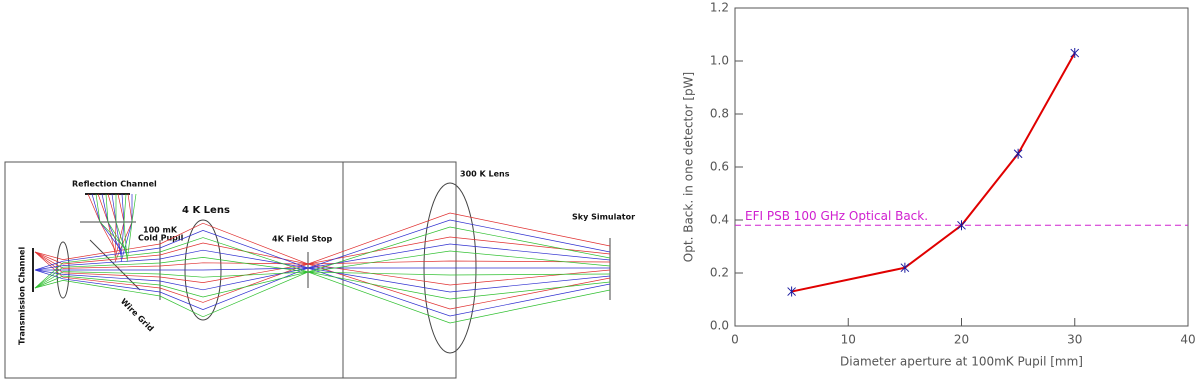 The height and width of the screenshot is (382, 1200). What do you see at coordinates (603, 217) in the screenshot?
I see `diagram-label: Sky Simulator` at bounding box center [603, 217].